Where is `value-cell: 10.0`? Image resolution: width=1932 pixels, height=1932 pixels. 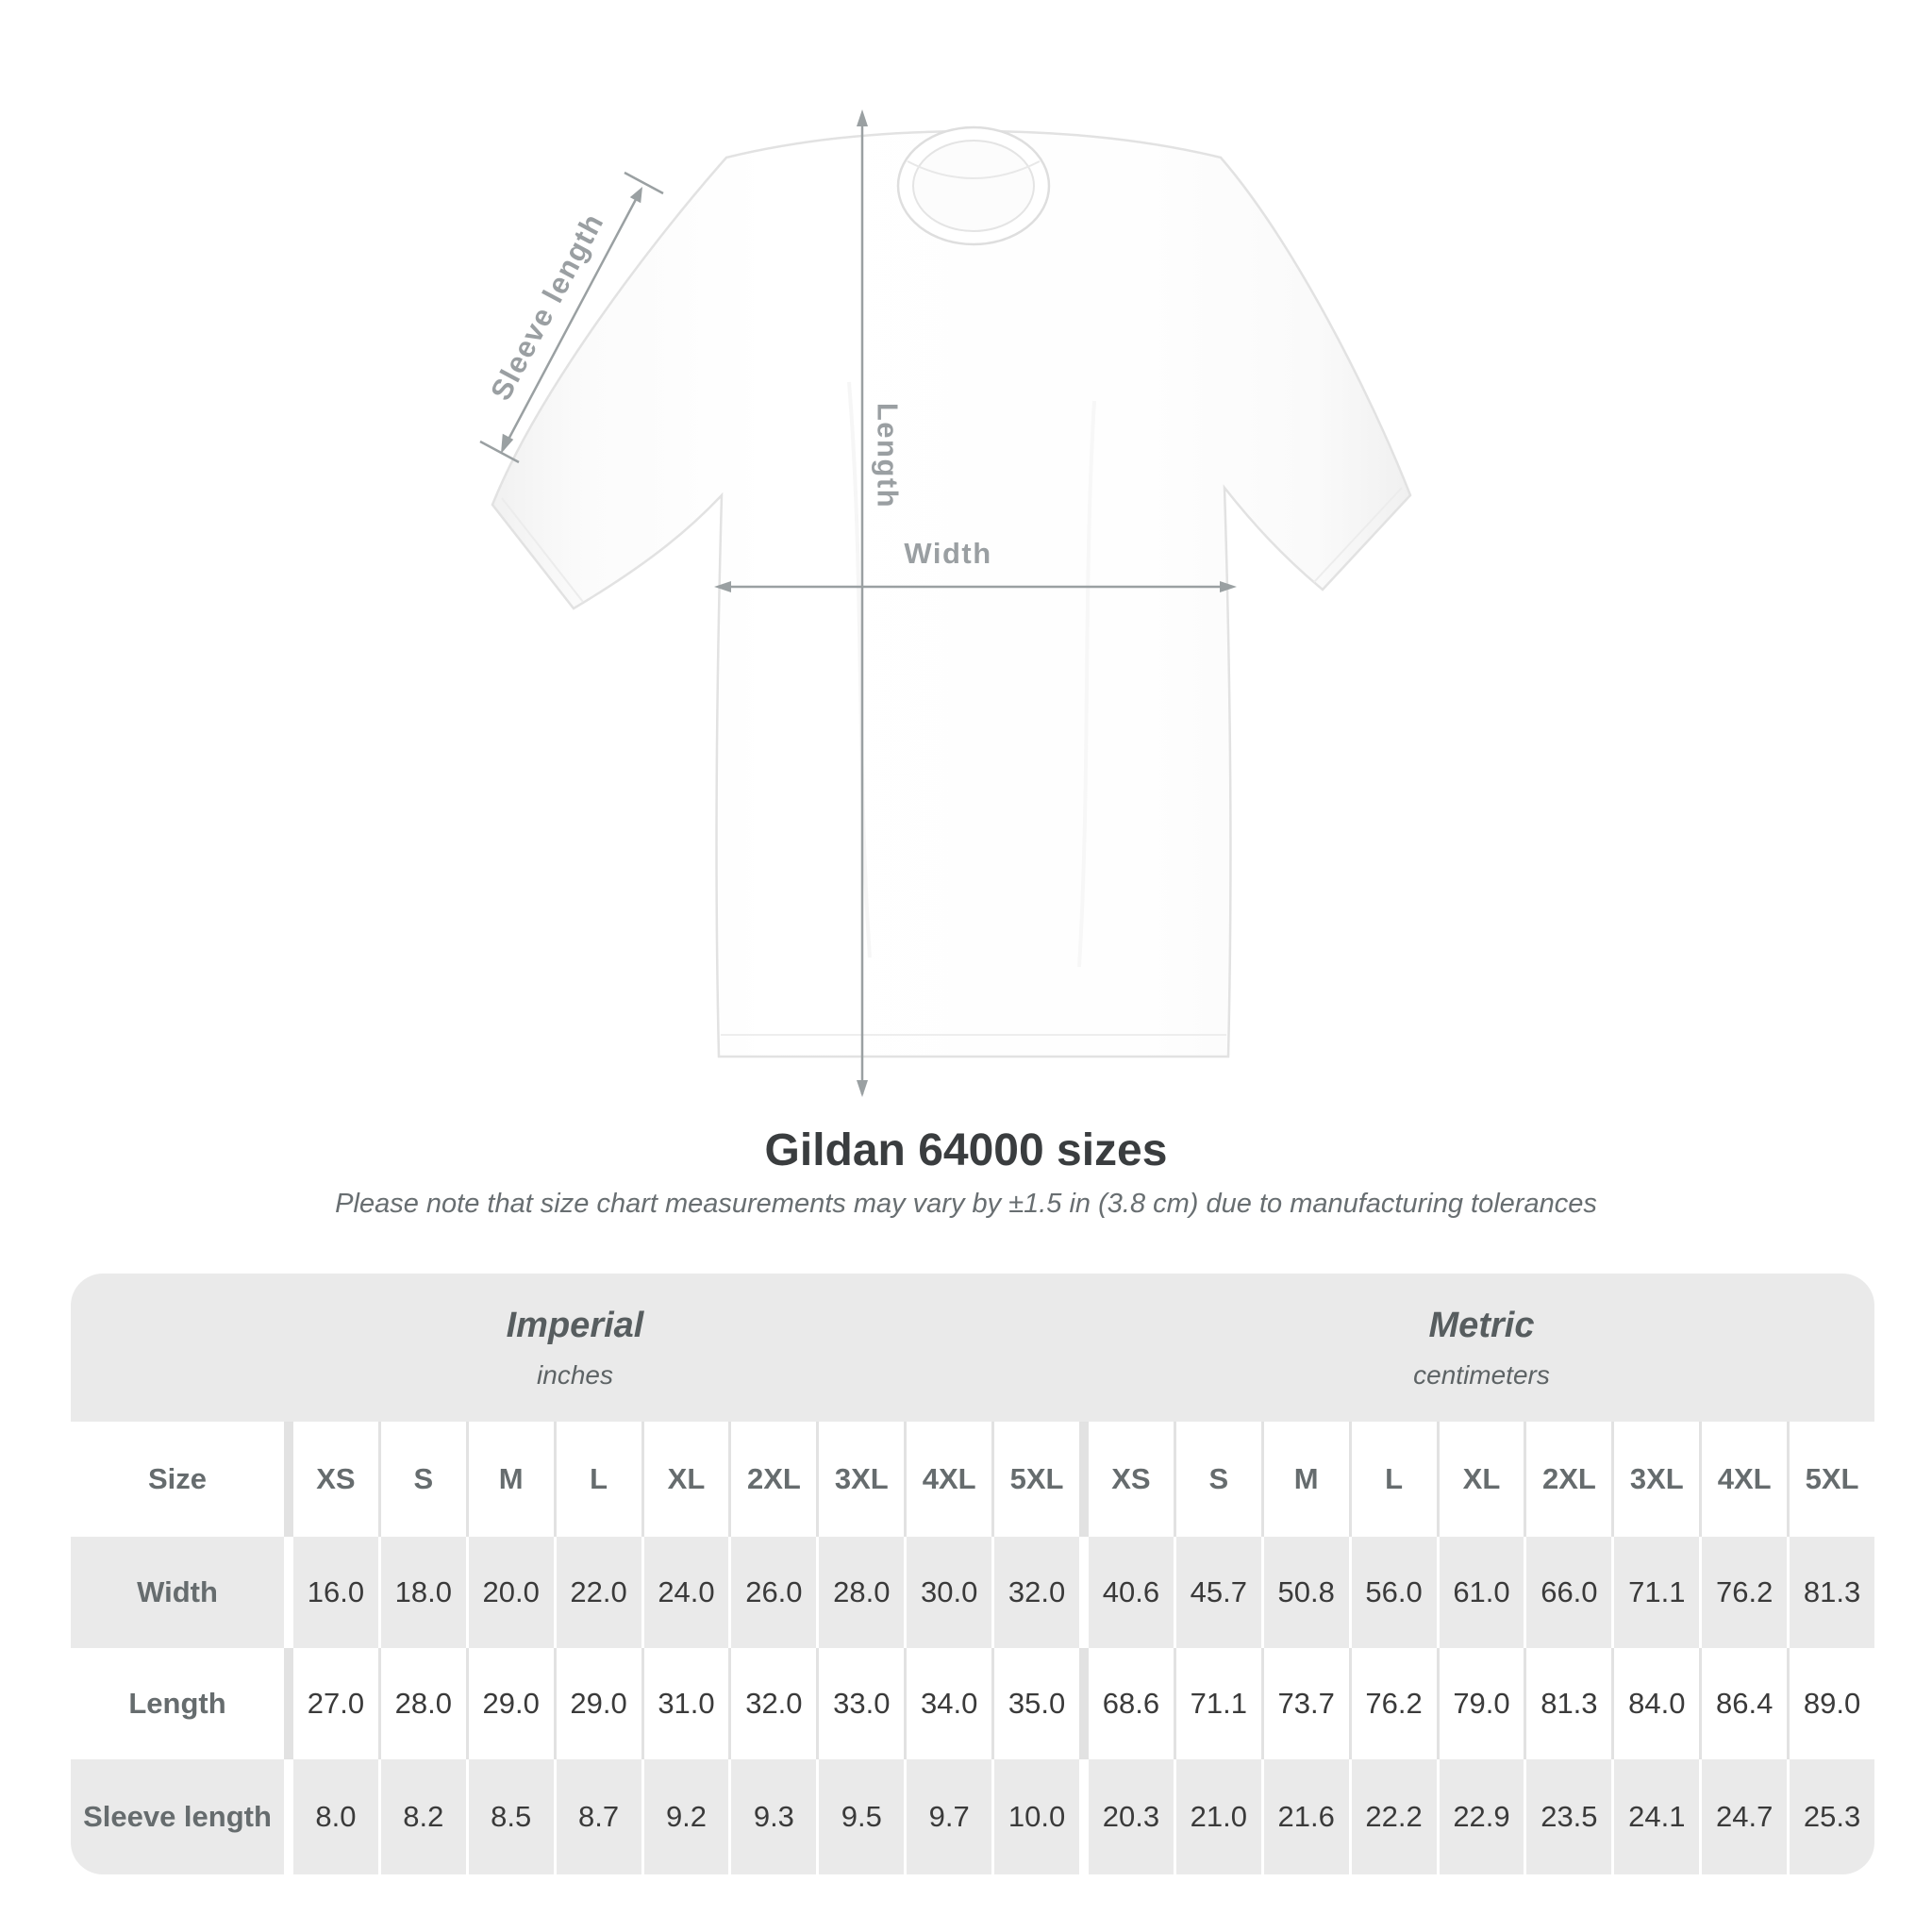
value-cell: 10.0 is located at coordinates (1037, 1817).